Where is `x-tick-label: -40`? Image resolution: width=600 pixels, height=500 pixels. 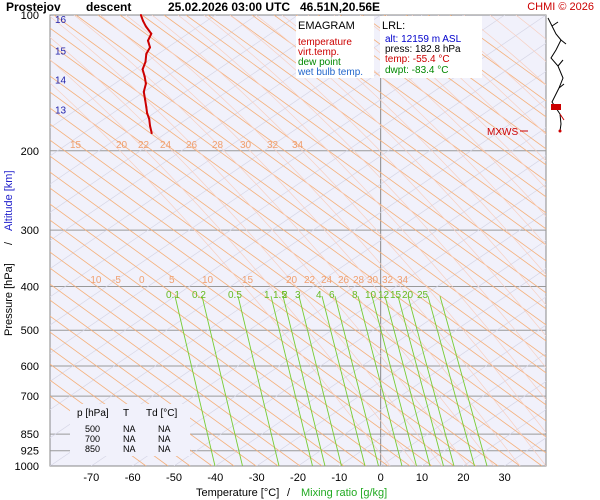 x-tick-label: -40 is located at coordinates (215, 478).